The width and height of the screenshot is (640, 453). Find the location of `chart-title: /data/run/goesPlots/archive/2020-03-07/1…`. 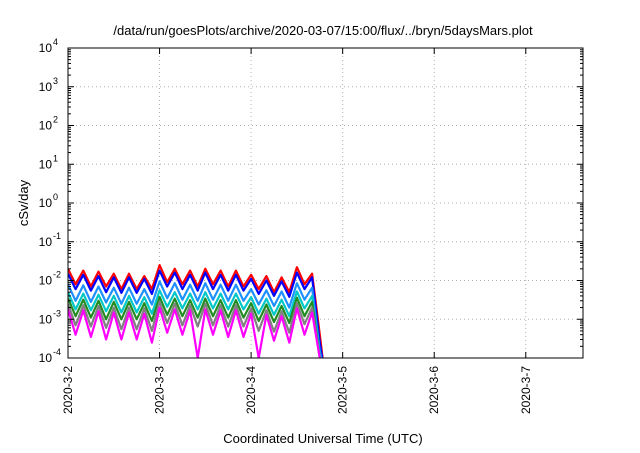

chart-title: /data/run/goesPlots/archive/2020-03-07/1… is located at coordinates (323, 30).